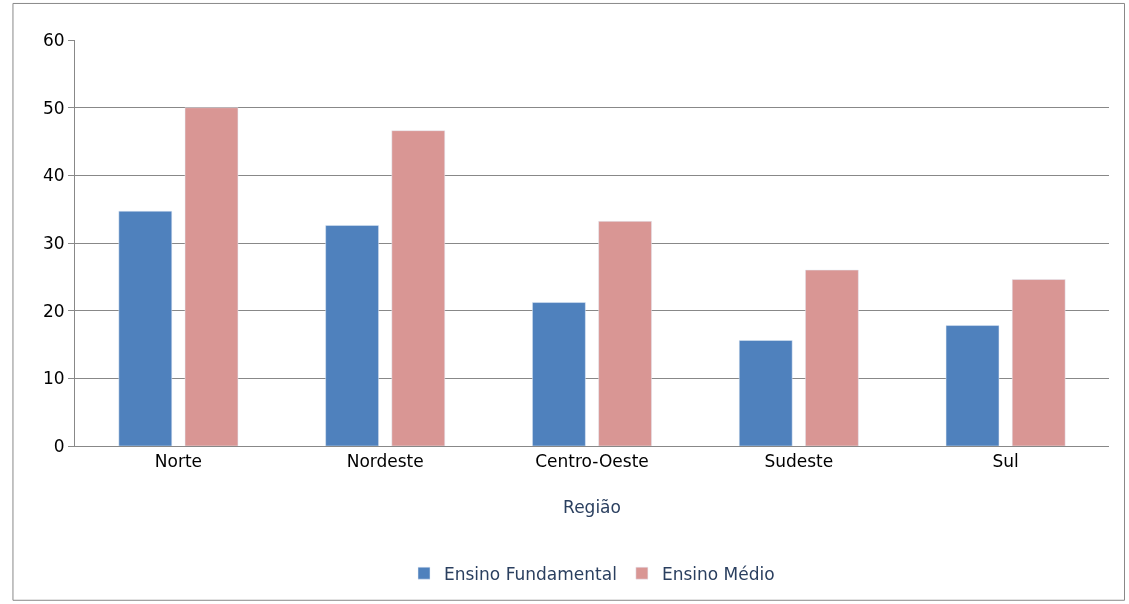 The image size is (1129, 604). What do you see at coordinates (53, 39) in the screenshot?
I see `y-tick-label: 60` at bounding box center [53, 39].